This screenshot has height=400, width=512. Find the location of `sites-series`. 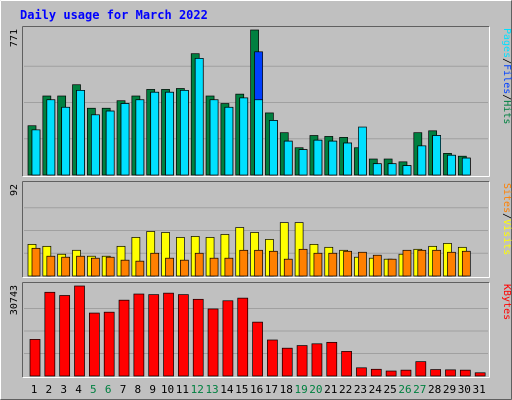

sites-series is located at coordinates (251, 262).